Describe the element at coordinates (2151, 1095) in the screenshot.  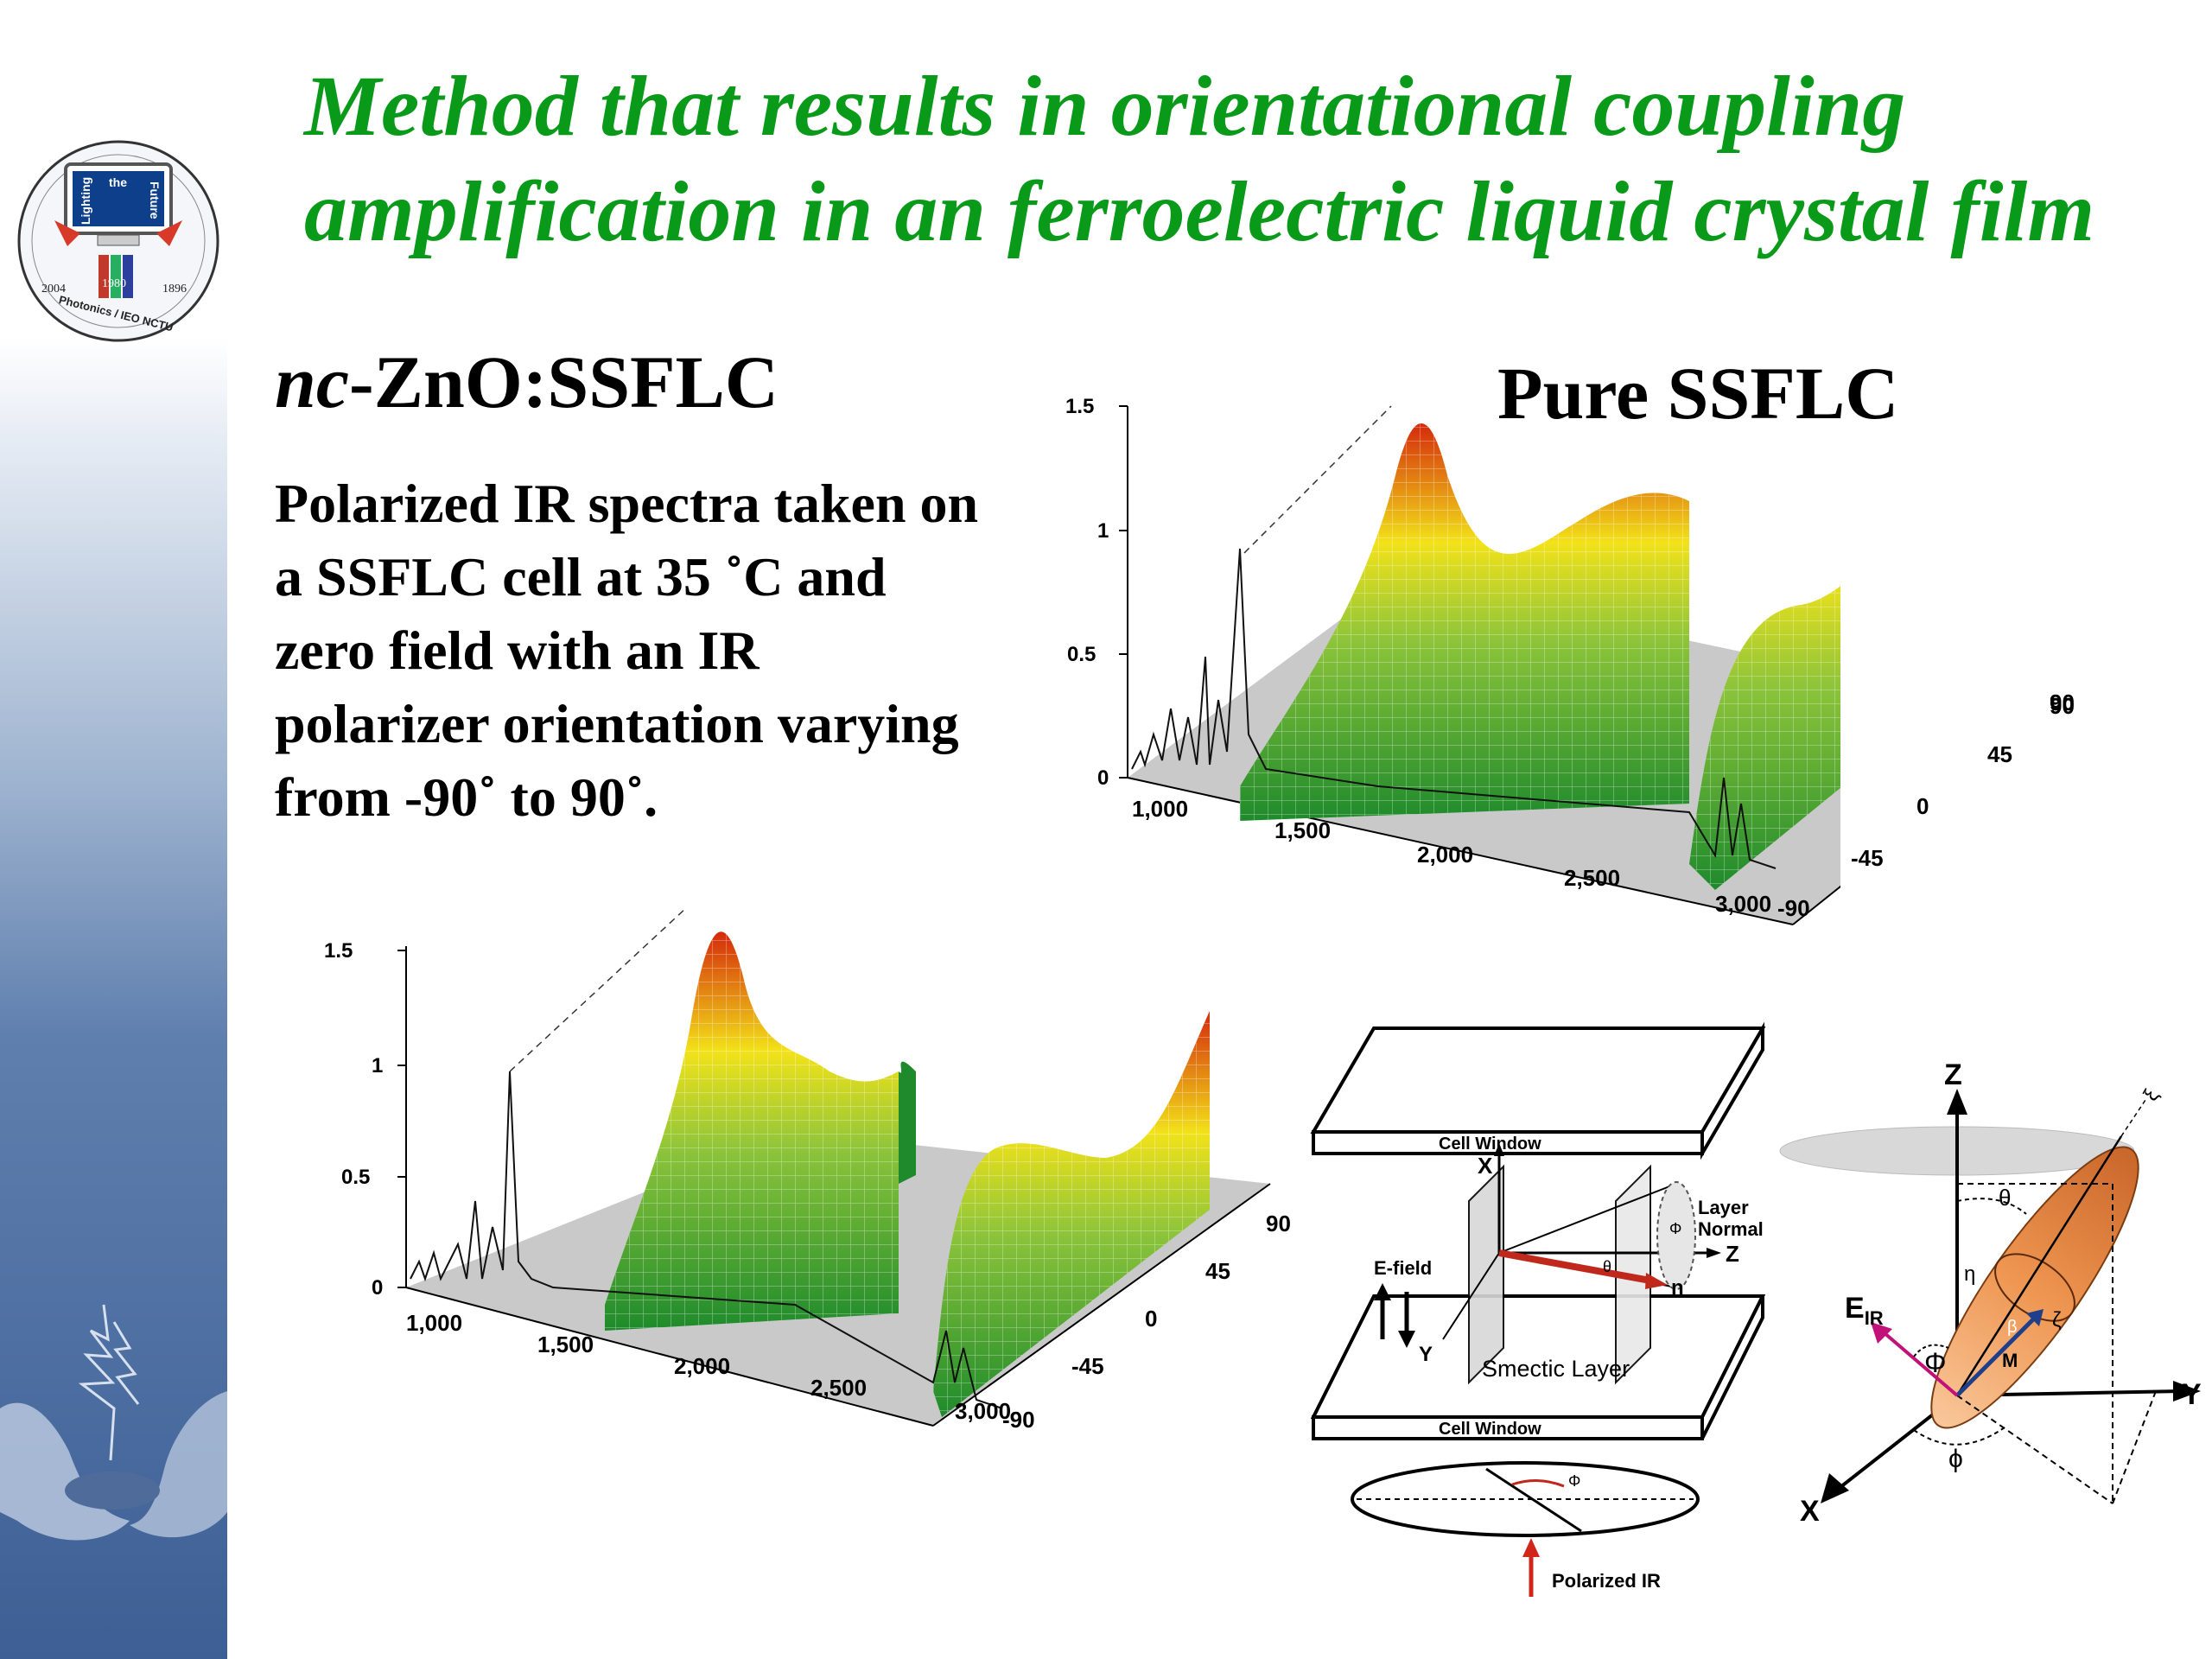
I see `ell-xi-label: ξ` at that location.